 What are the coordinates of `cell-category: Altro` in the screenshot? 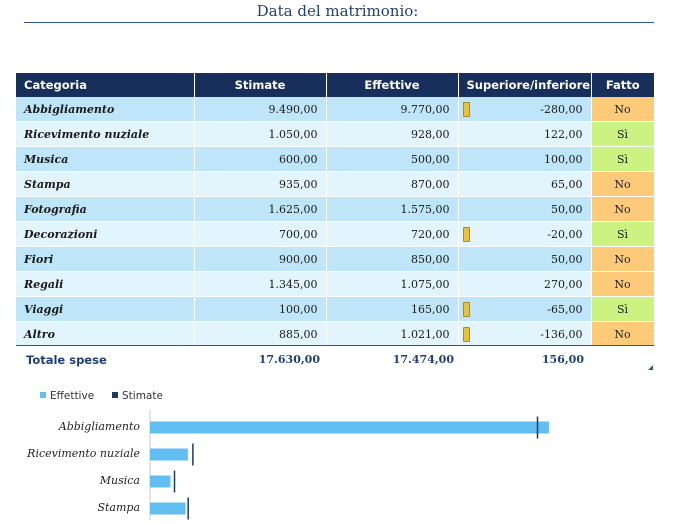 It's located at (105, 334).